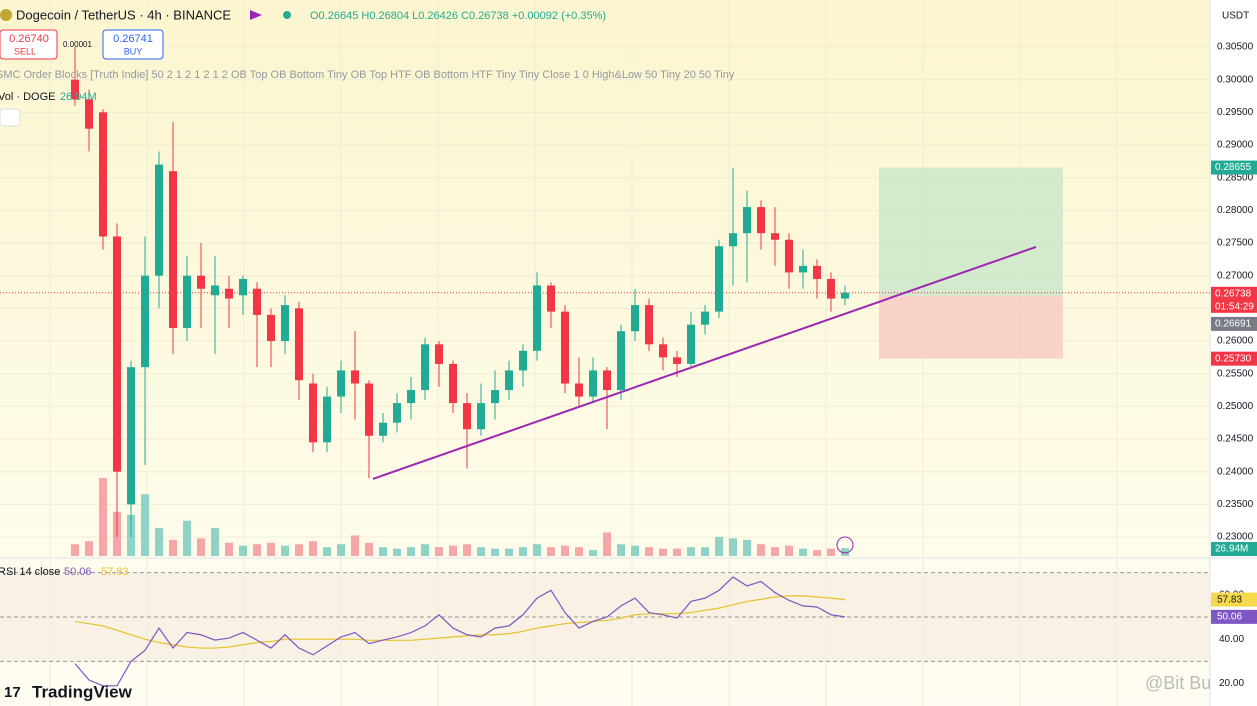  Describe the element at coordinates (78, 572) in the screenshot. I see `rsi-legend-value: 50.06` at that location.